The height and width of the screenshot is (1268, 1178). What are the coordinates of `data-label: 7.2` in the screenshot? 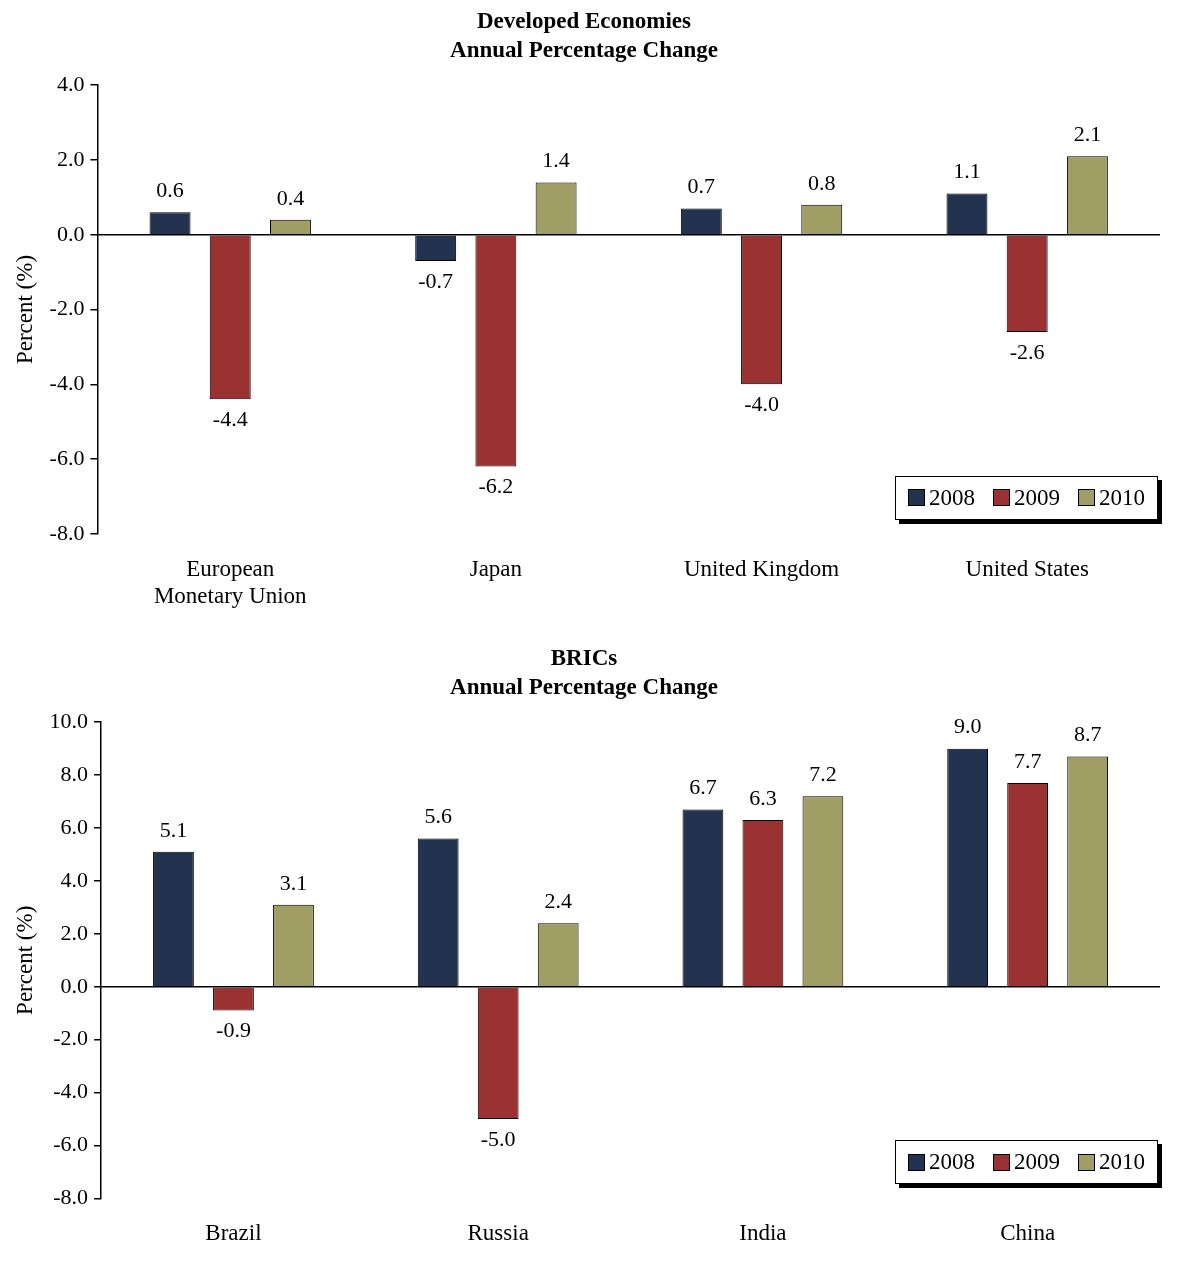 It's located at (823, 774).